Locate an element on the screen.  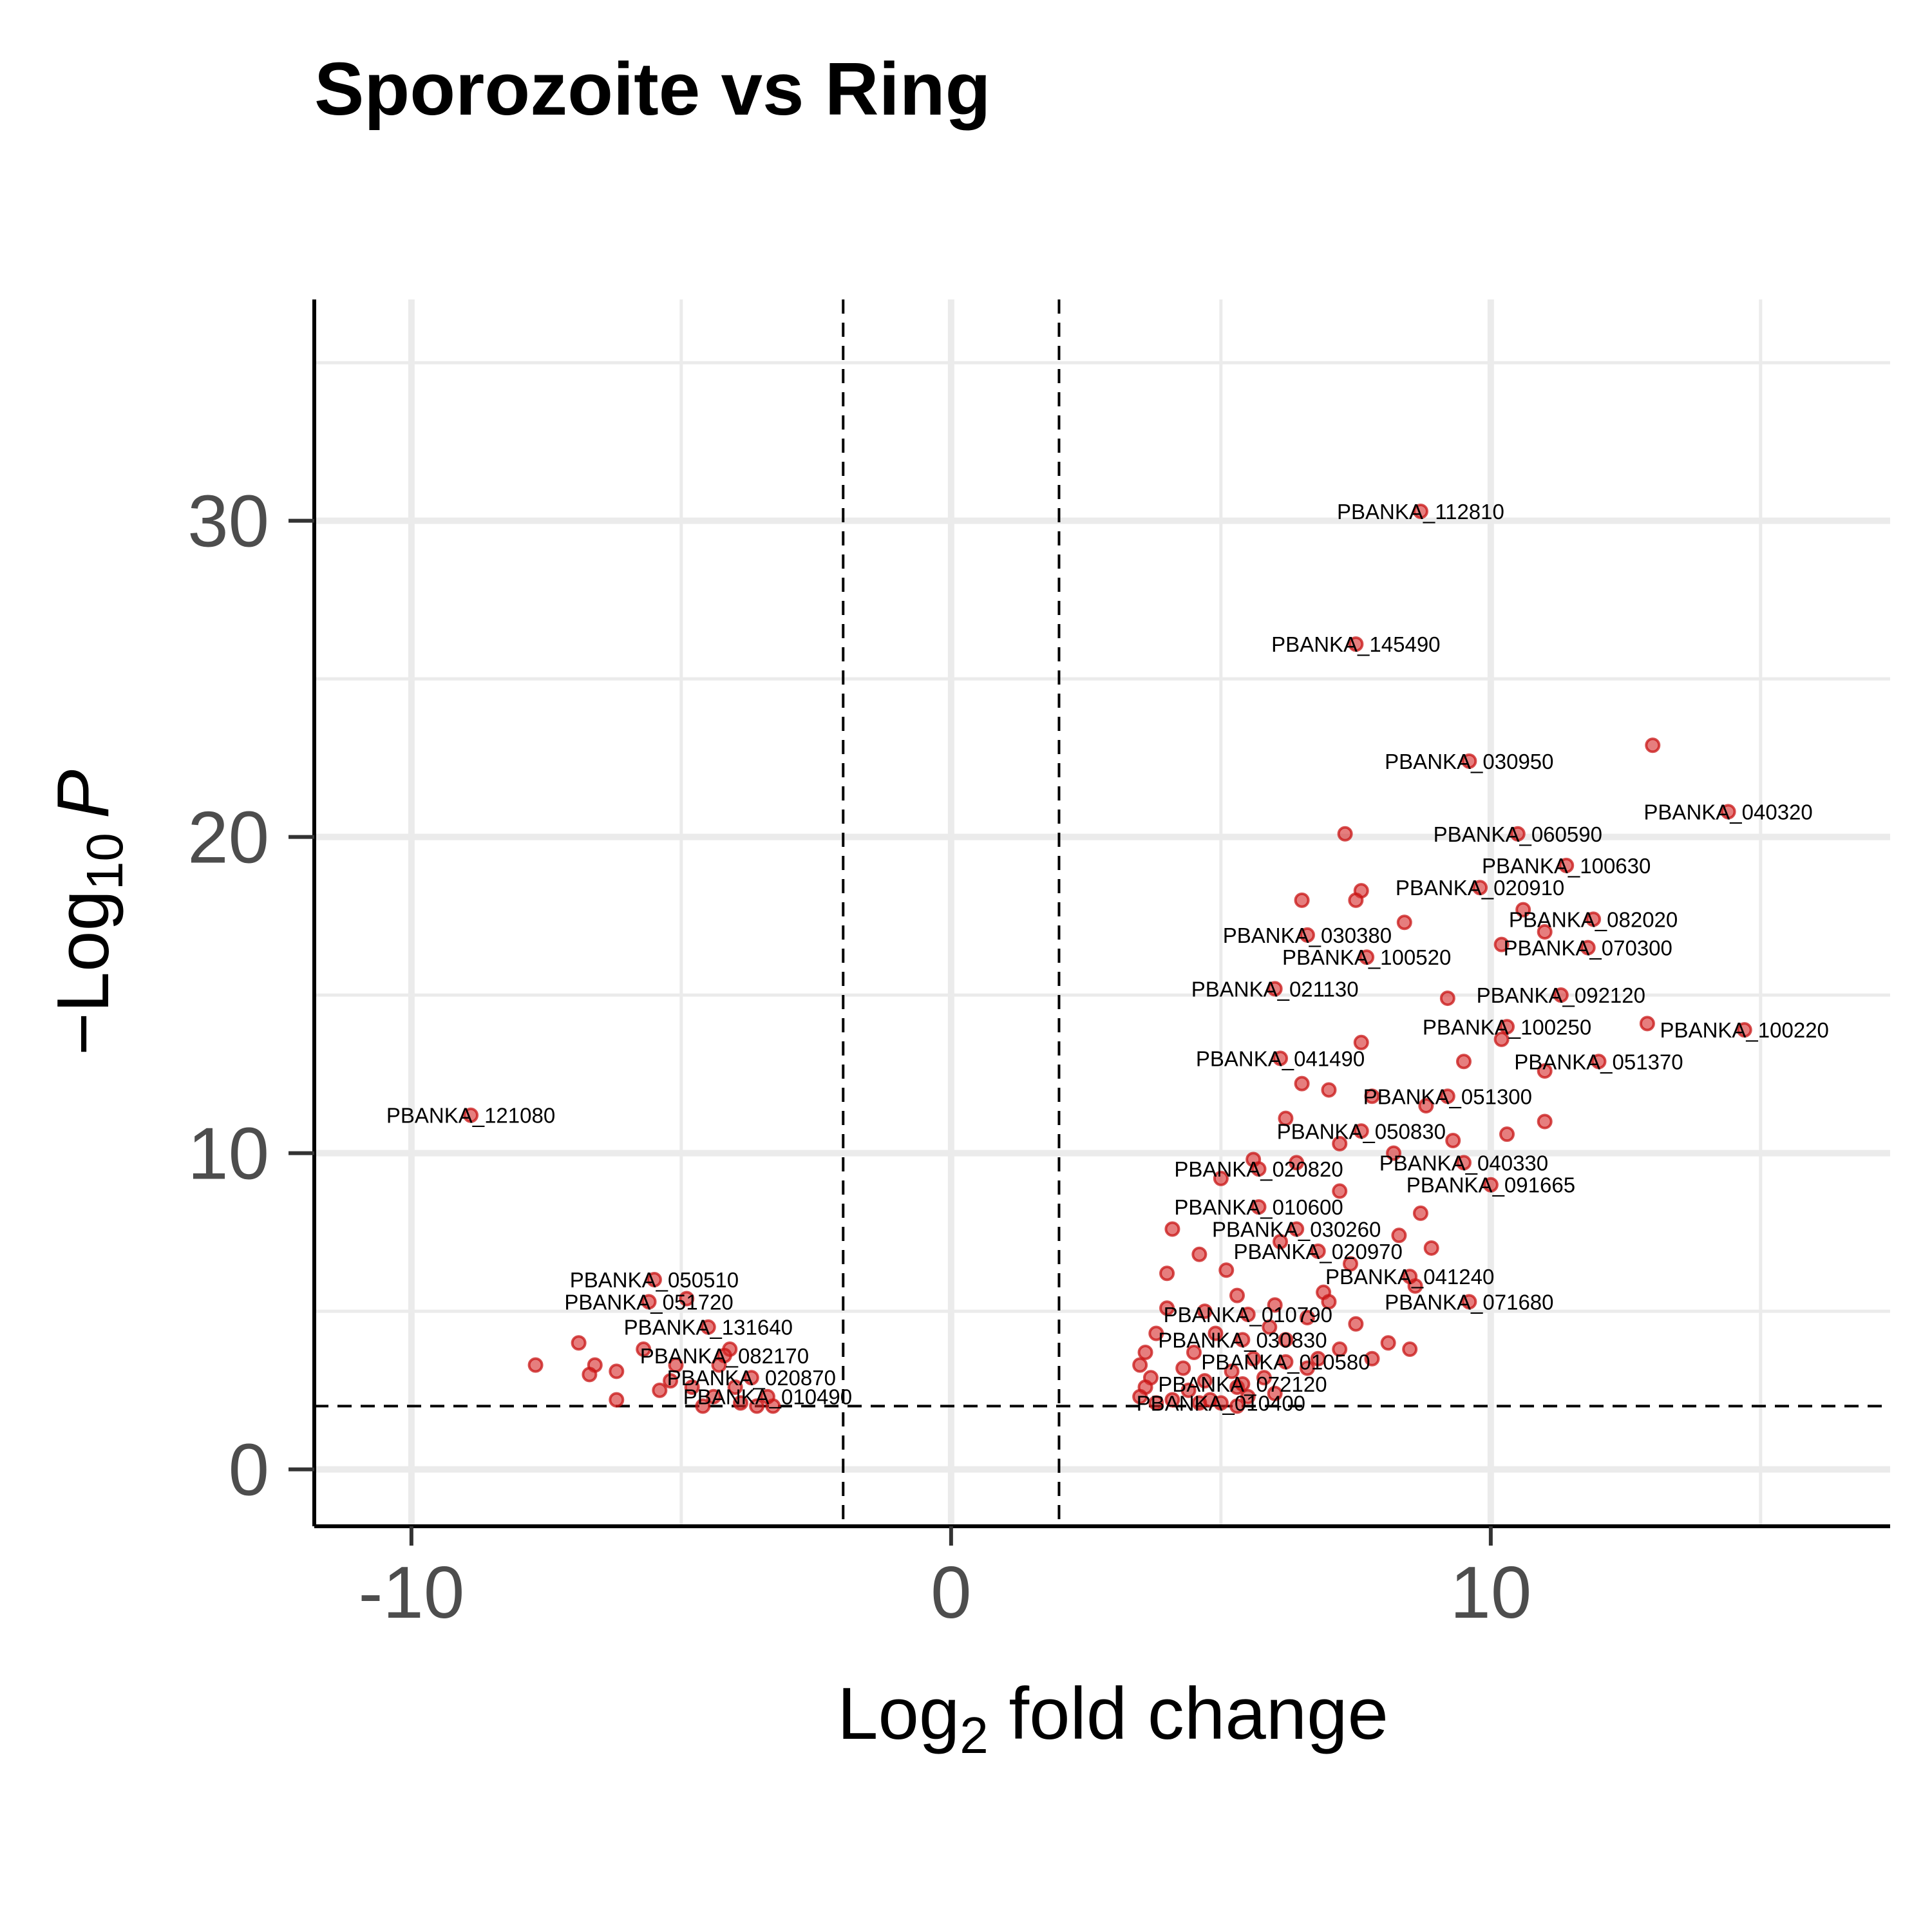
point-label: PBANKA_010400 is located at coordinates (1221, 1404).